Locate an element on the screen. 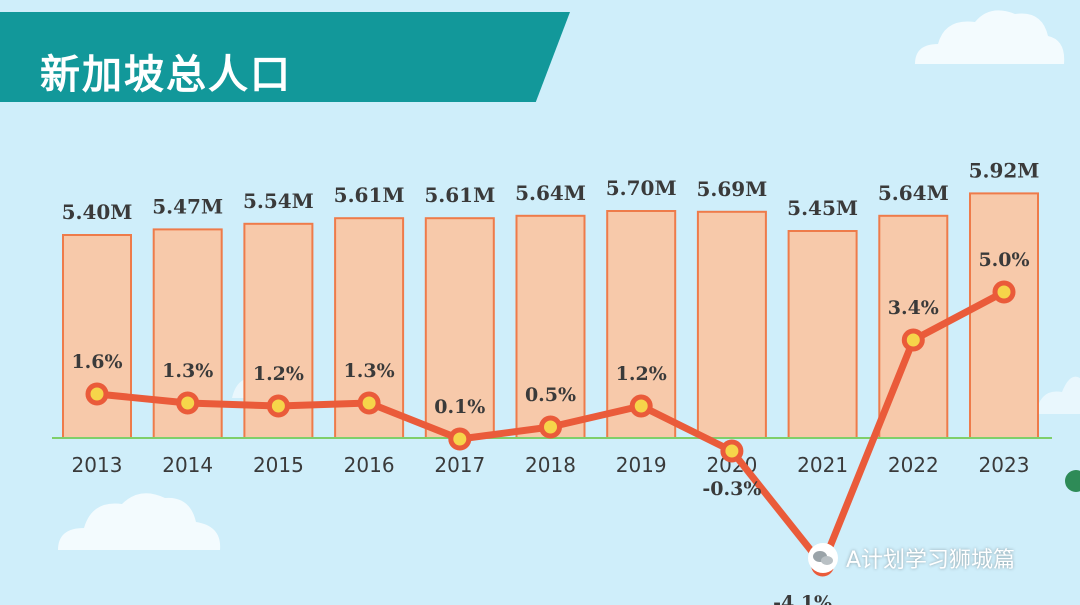 The width and height of the screenshot is (1080, 605). watermark-text: A计划学习狮城篇 is located at coordinates (931, 560).